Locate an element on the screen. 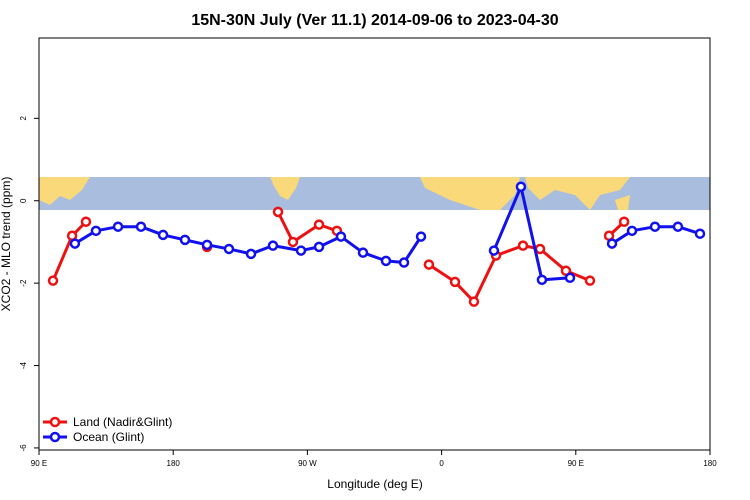  y-axis-label: XCO2 - MLO trend (ppm) is located at coordinates (6, 244).